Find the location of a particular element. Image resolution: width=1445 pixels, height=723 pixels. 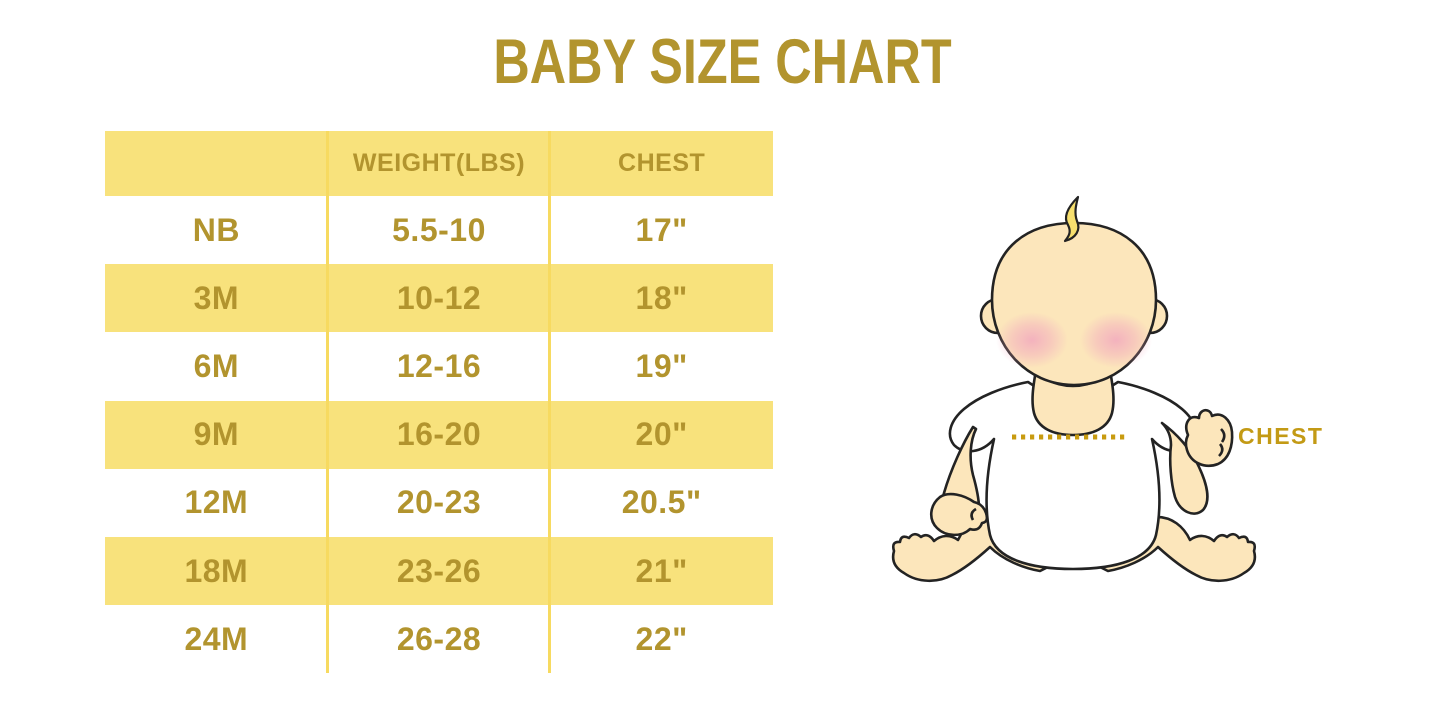

chest-label: CHEST is located at coordinates (1281, 436).